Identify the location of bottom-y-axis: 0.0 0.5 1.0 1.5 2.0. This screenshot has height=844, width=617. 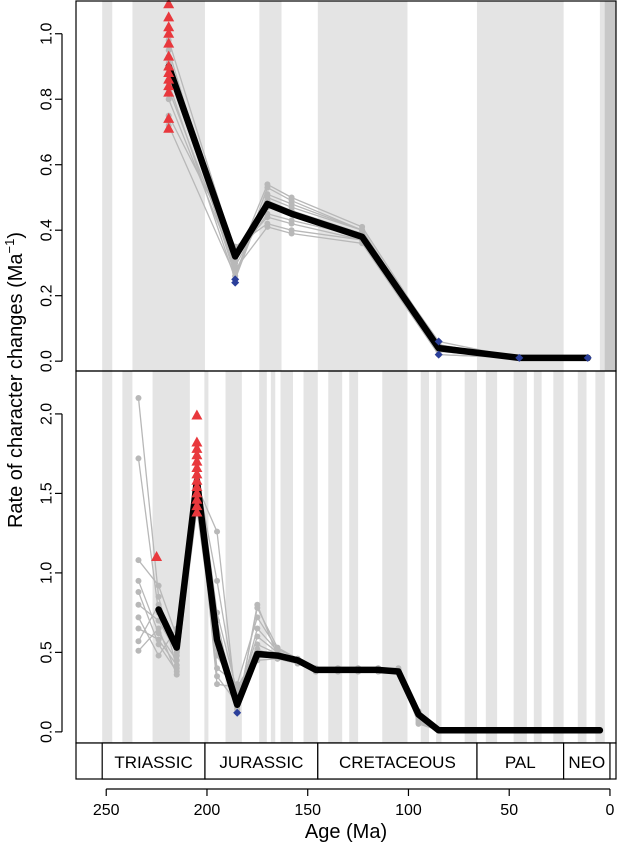
(51, 573).